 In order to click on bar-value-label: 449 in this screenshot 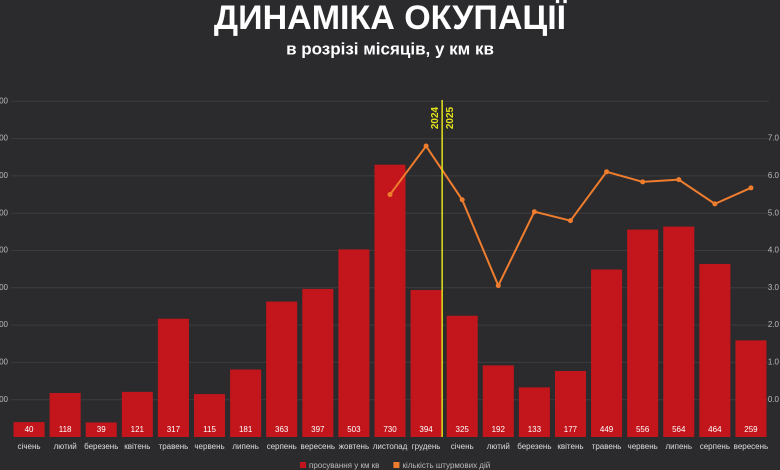, I will do `click(607, 429)`.